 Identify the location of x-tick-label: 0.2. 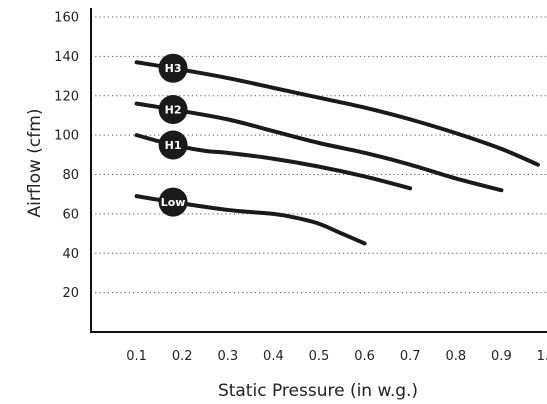
(182, 356).